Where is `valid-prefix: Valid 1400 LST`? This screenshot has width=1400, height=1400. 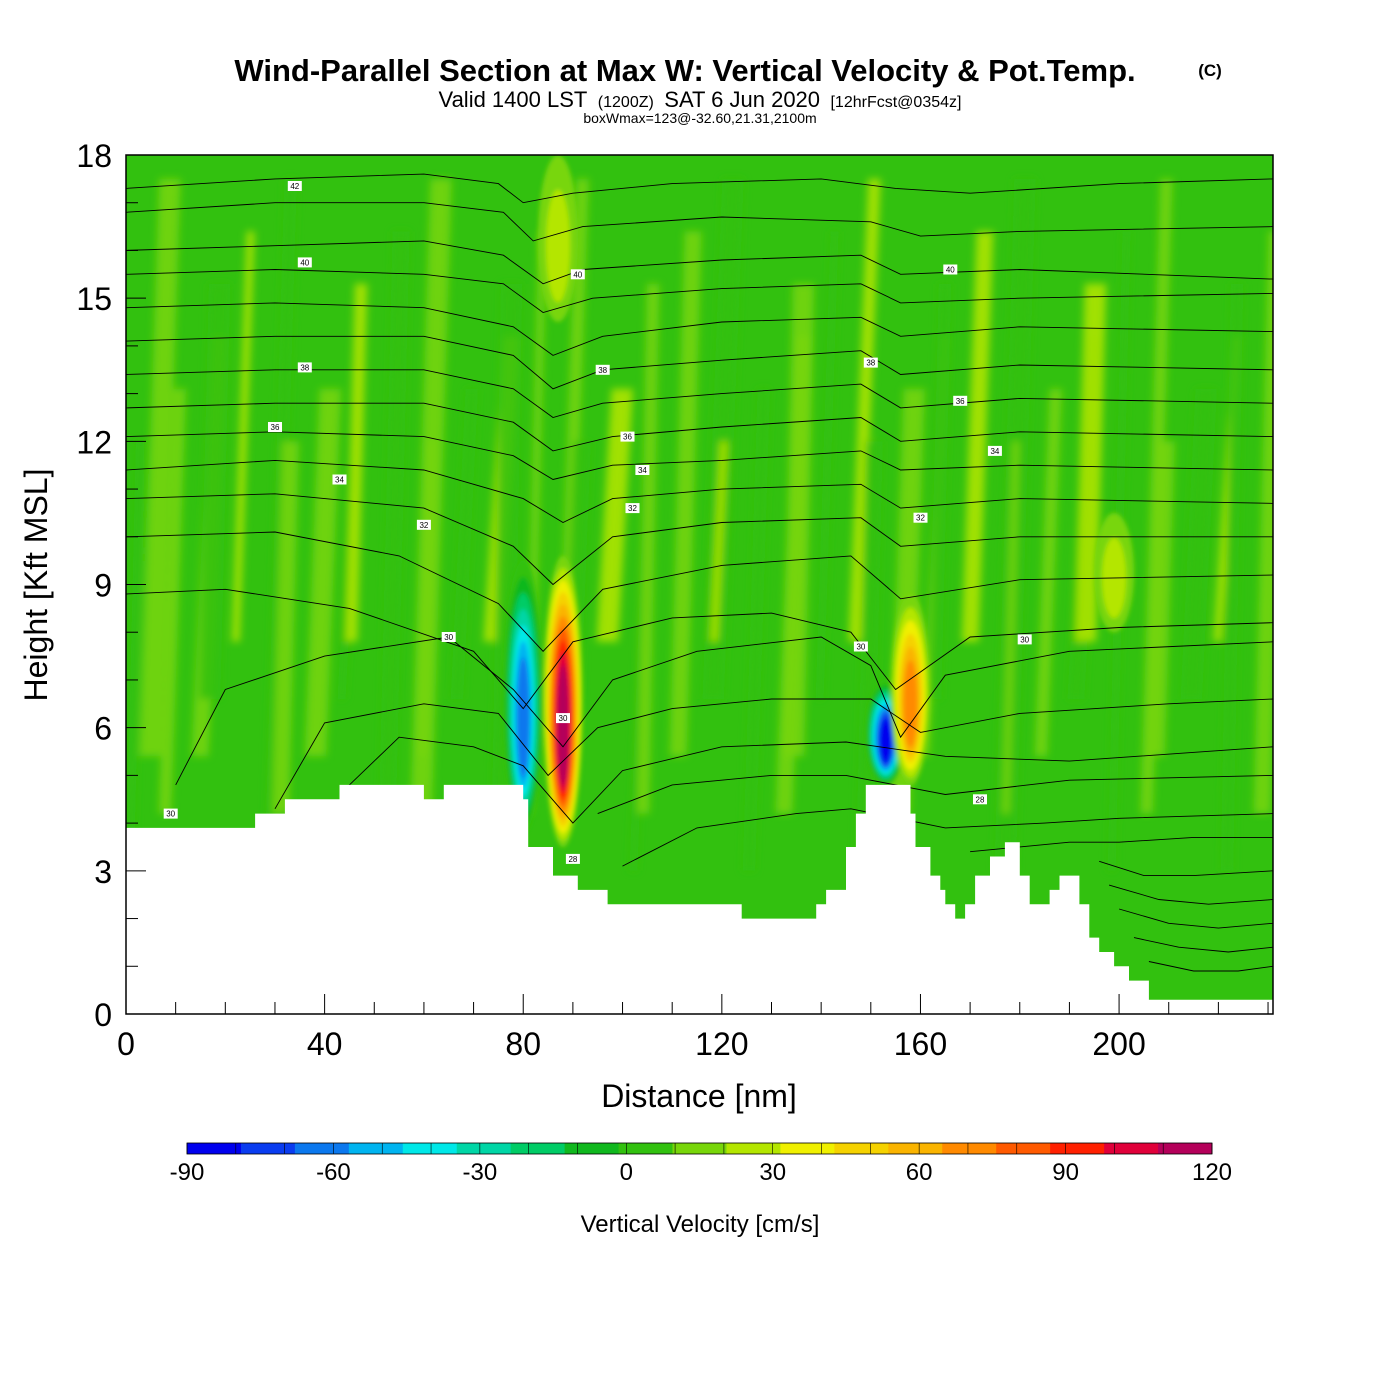
valid-prefix: Valid 1400 LST is located at coordinates (513, 99).